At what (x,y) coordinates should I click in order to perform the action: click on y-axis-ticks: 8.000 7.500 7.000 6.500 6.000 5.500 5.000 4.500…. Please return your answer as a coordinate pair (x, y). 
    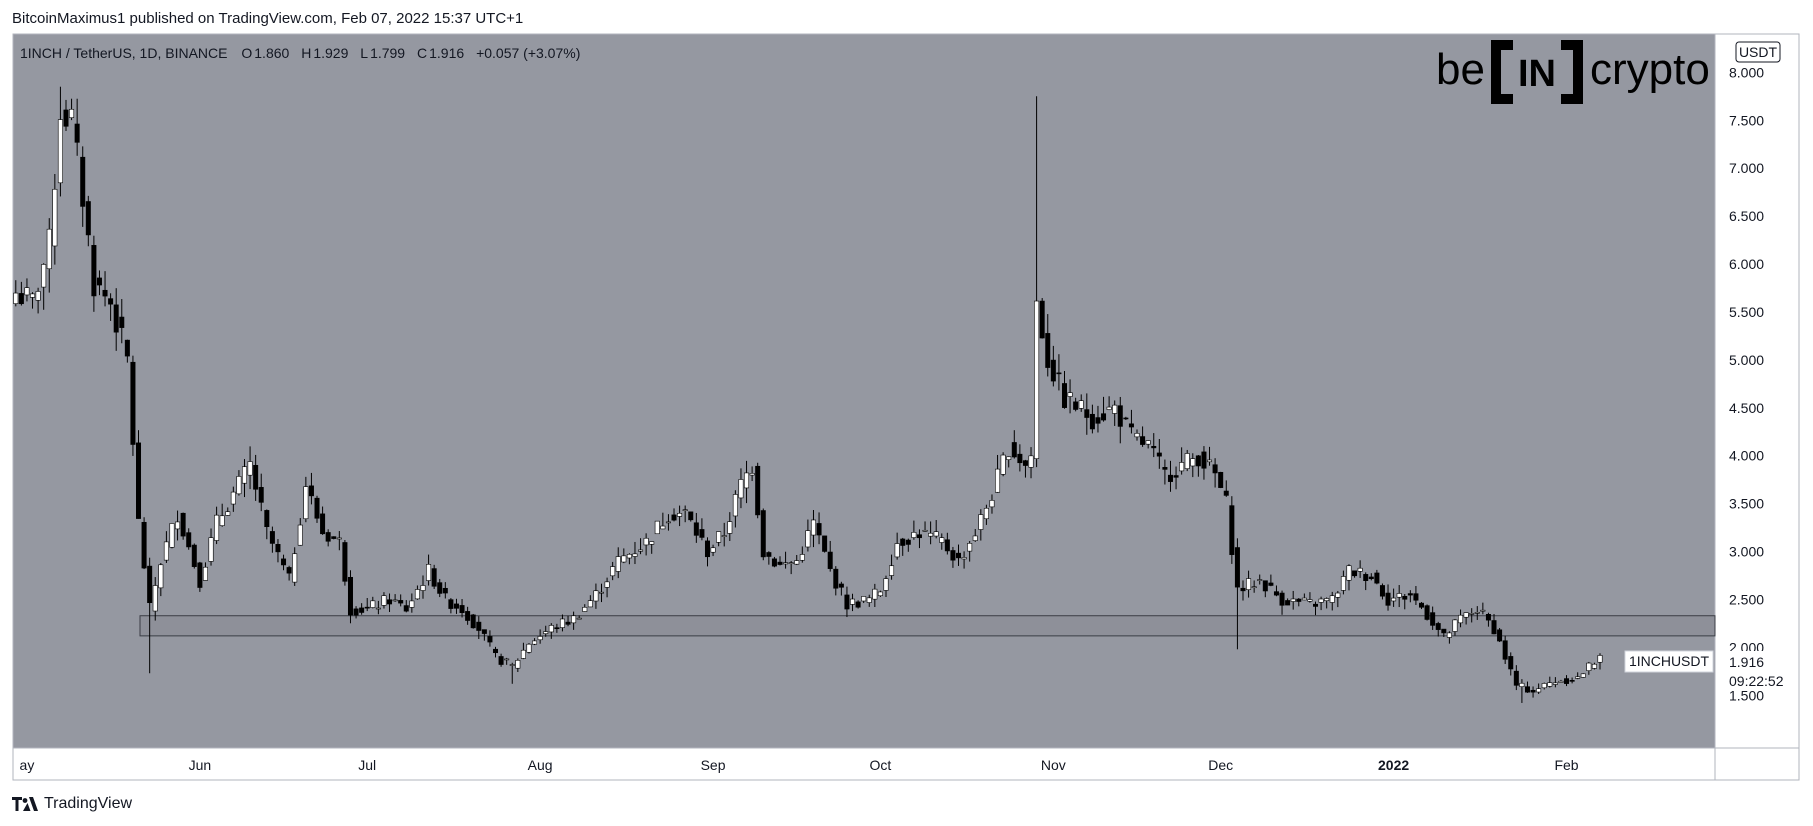
    Looking at the image, I should click on (1746, 383).